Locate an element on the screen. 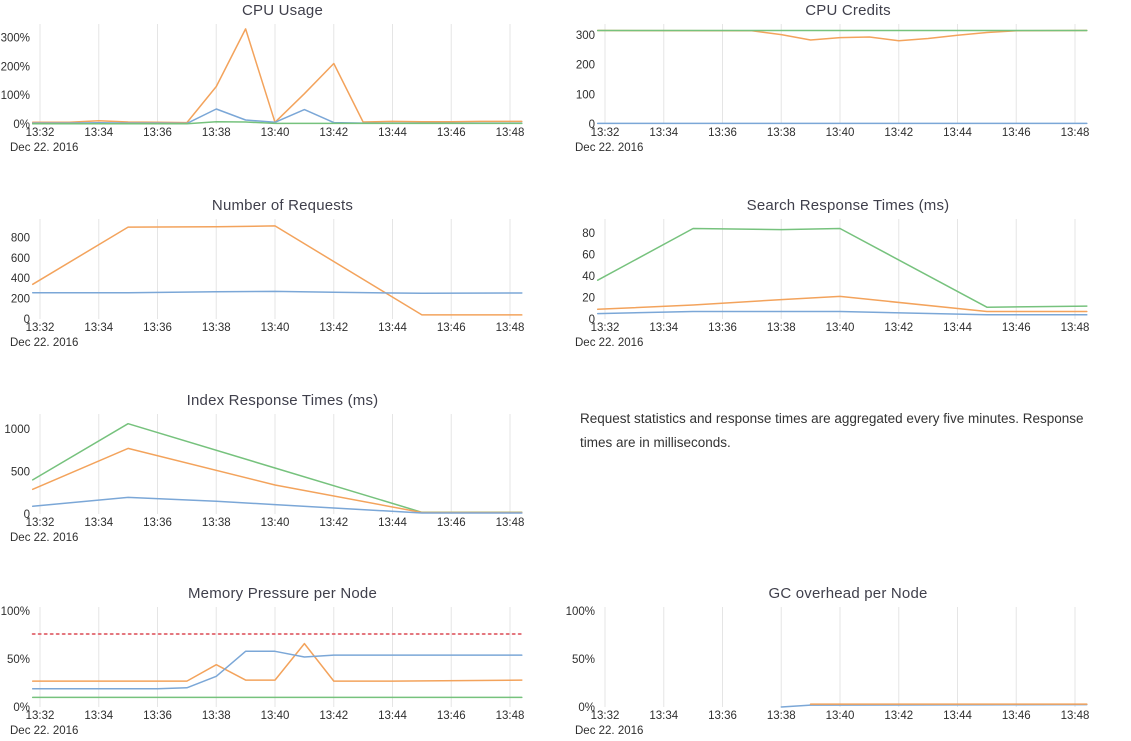 This screenshot has width=1131, height=741. series-line-index-blue is located at coordinates (277, 505).